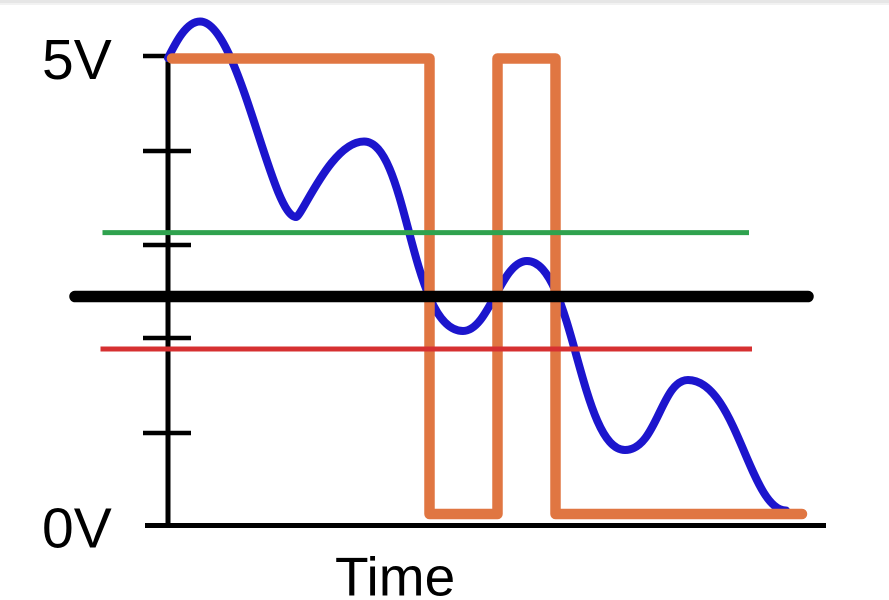 This screenshot has width=889, height=600. I want to click on svg-text: Time, so click(395, 573).